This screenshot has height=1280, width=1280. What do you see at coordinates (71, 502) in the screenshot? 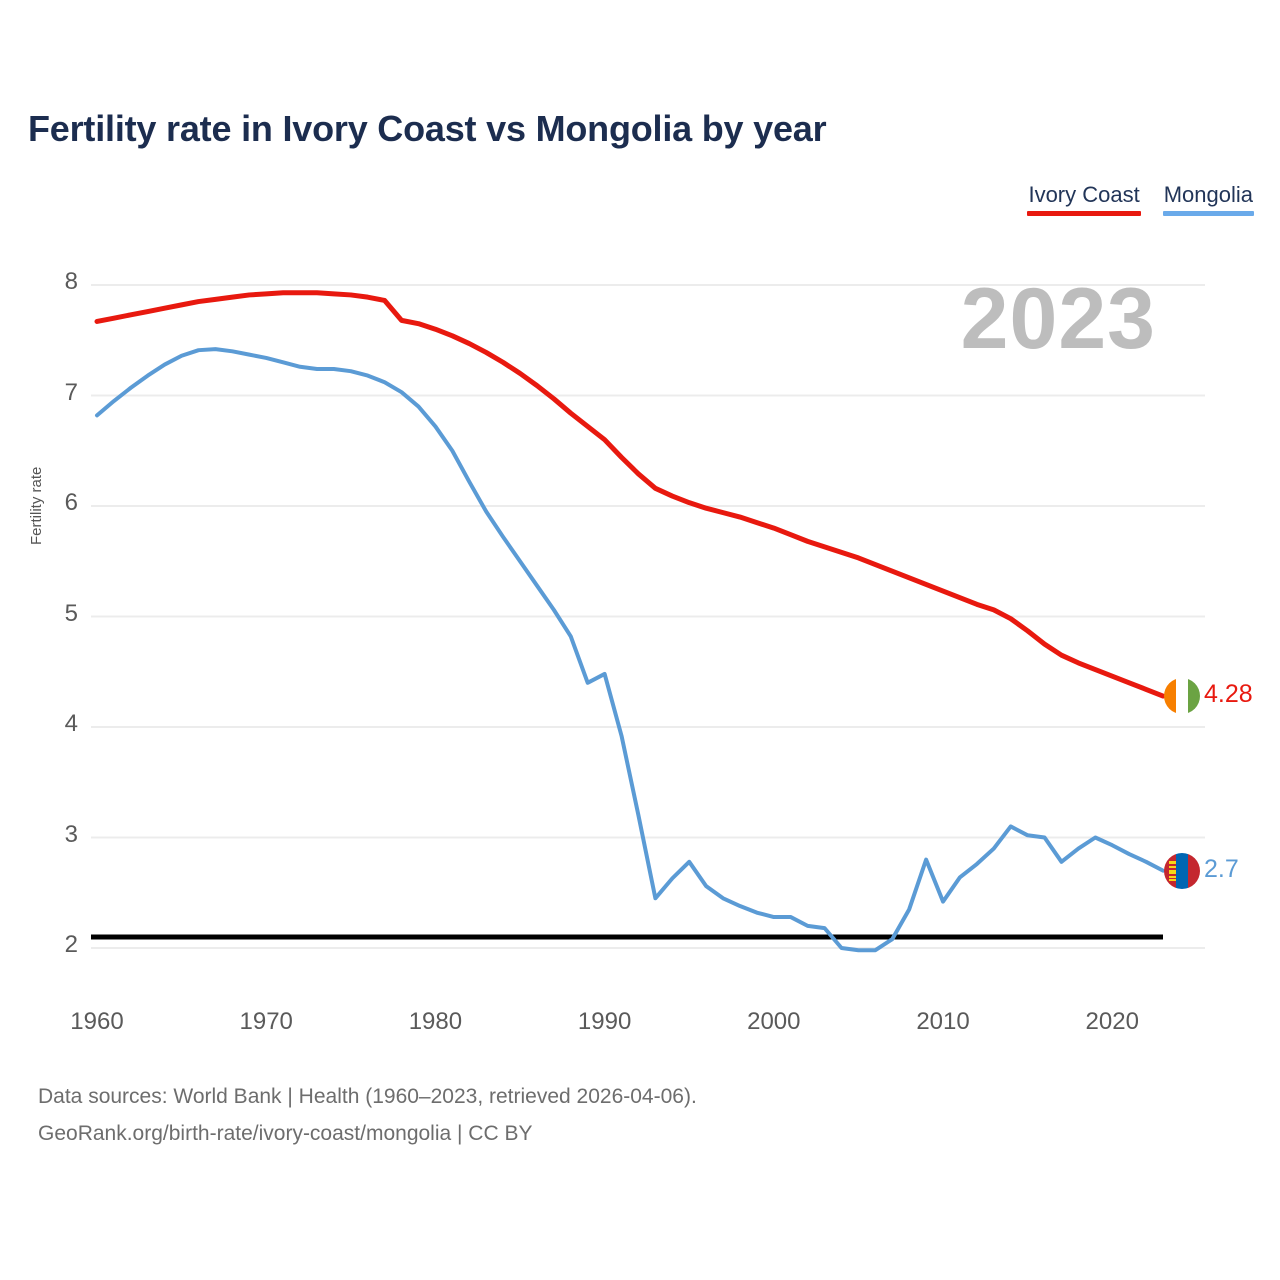
I see `y-tick-6: 6` at bounding box center [71, 502].